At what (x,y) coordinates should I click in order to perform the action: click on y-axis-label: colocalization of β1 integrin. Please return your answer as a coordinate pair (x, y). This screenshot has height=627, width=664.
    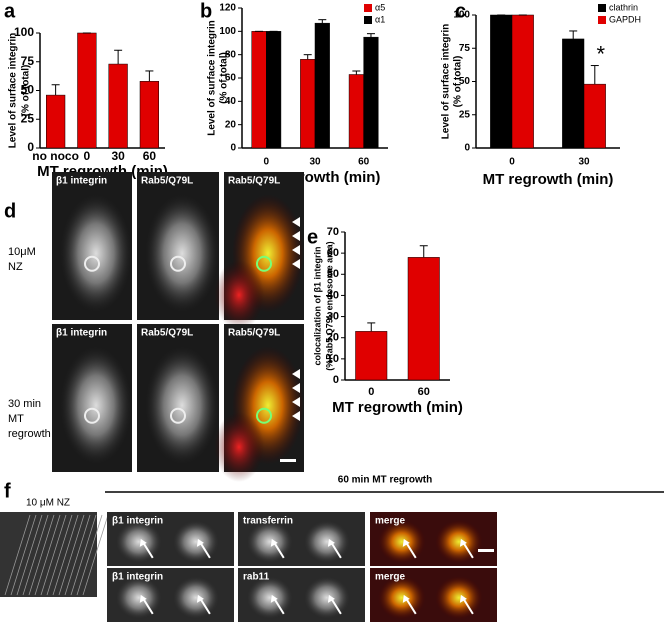
    Looking at the image, I should click on (317, 305).